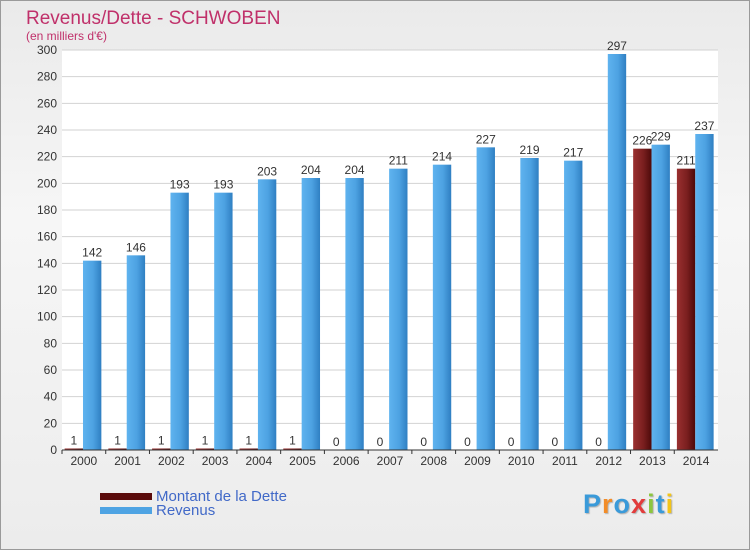 The width and height of the screenshot is (750, 550). I want to click on y-tick-label: 200, so click(47, 183).